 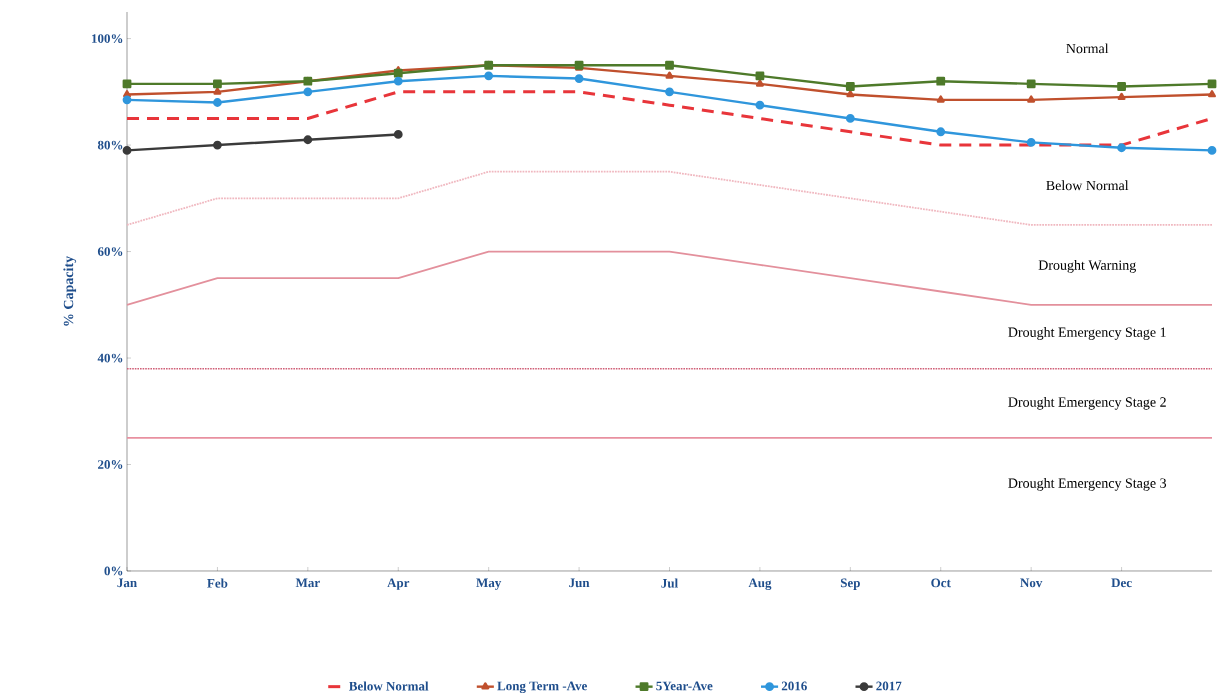 I want to click on y-tick-label: 60%, so click(x=110, y=251).